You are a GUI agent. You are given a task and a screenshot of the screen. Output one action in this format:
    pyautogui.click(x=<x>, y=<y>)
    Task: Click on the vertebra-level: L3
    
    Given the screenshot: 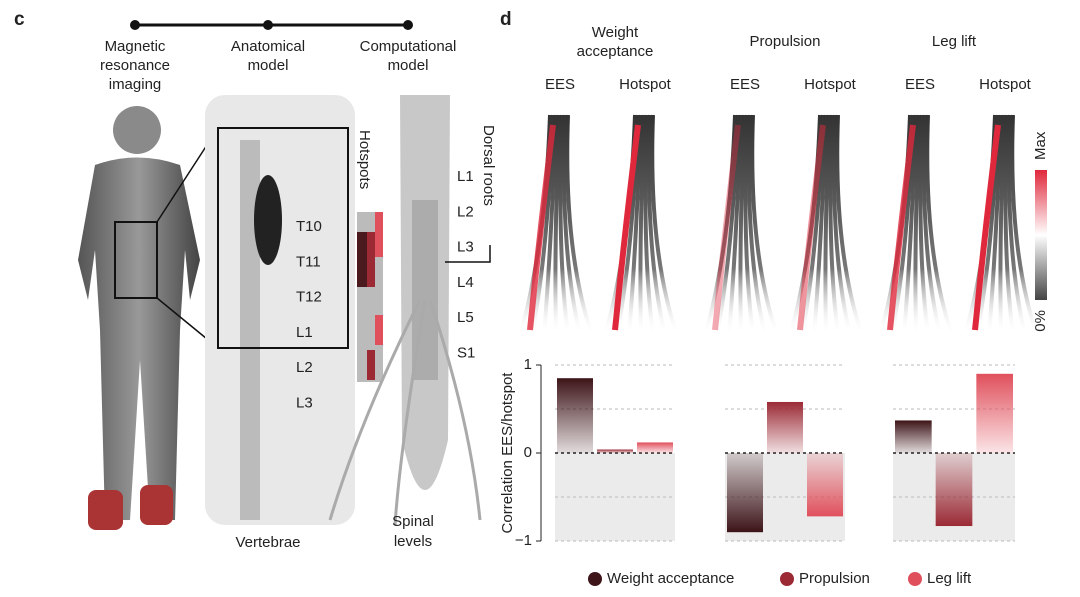 What is the action you would take?
    pyautogui.click(x=304, y=402)
    